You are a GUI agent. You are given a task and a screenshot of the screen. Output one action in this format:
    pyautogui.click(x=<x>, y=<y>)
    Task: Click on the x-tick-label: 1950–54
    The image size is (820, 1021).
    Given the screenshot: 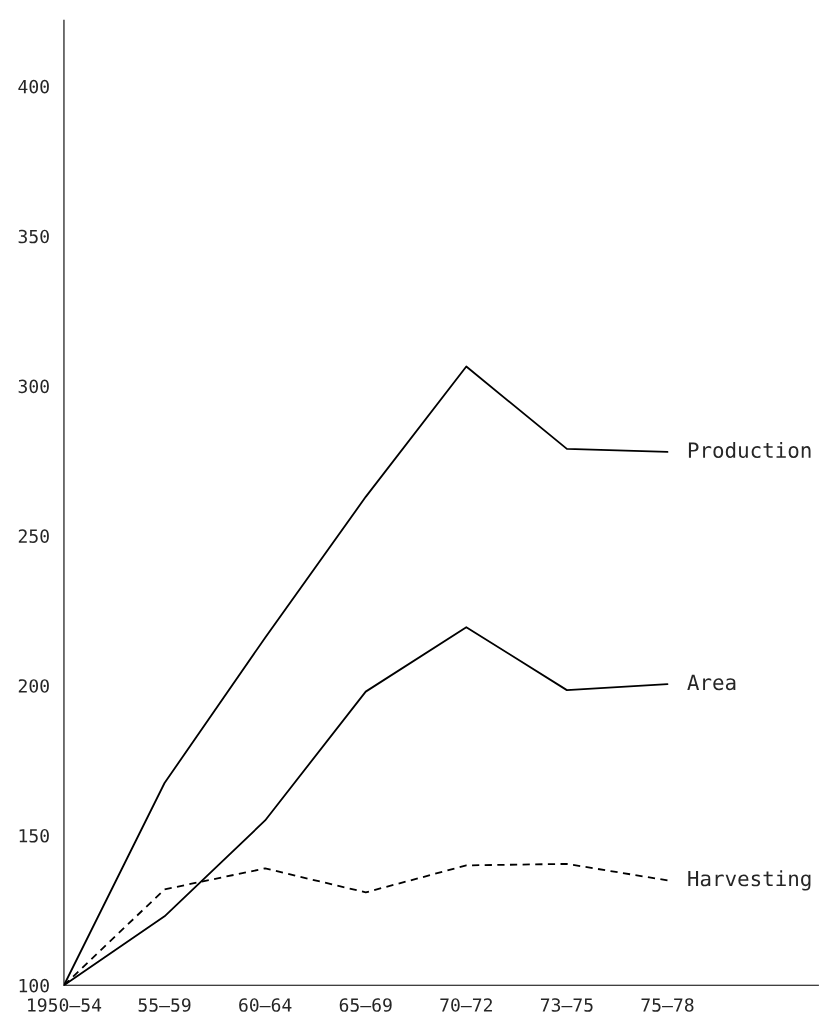 What is the action you would take?
    pyautogui.click(x=65, y=1005)
    